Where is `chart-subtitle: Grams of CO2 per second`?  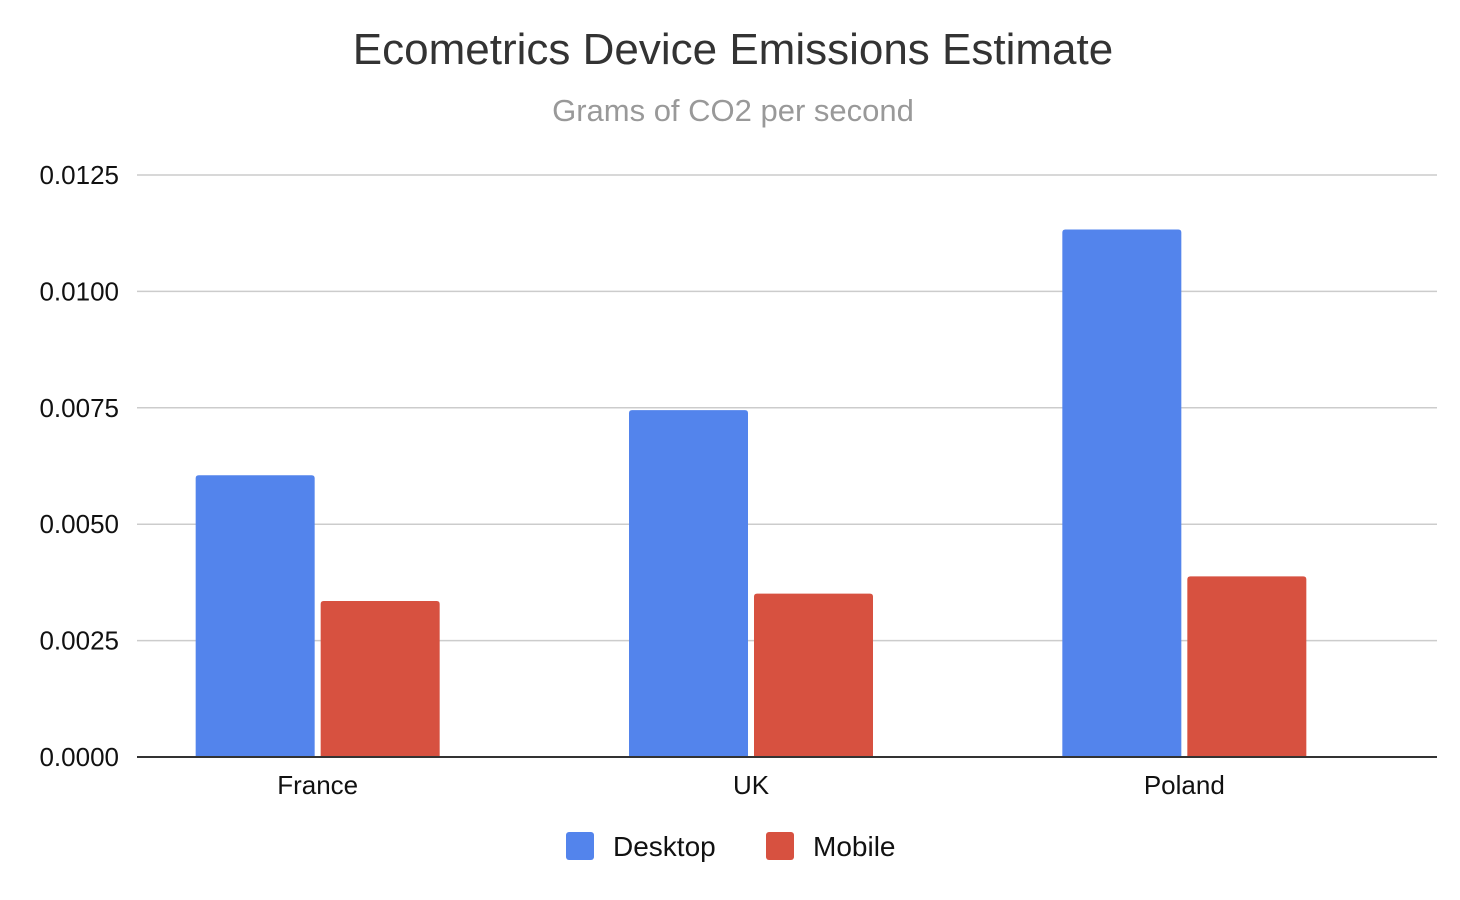 chart-subtitle: Grams of CO2 per second is located at coordinates (733, 110).